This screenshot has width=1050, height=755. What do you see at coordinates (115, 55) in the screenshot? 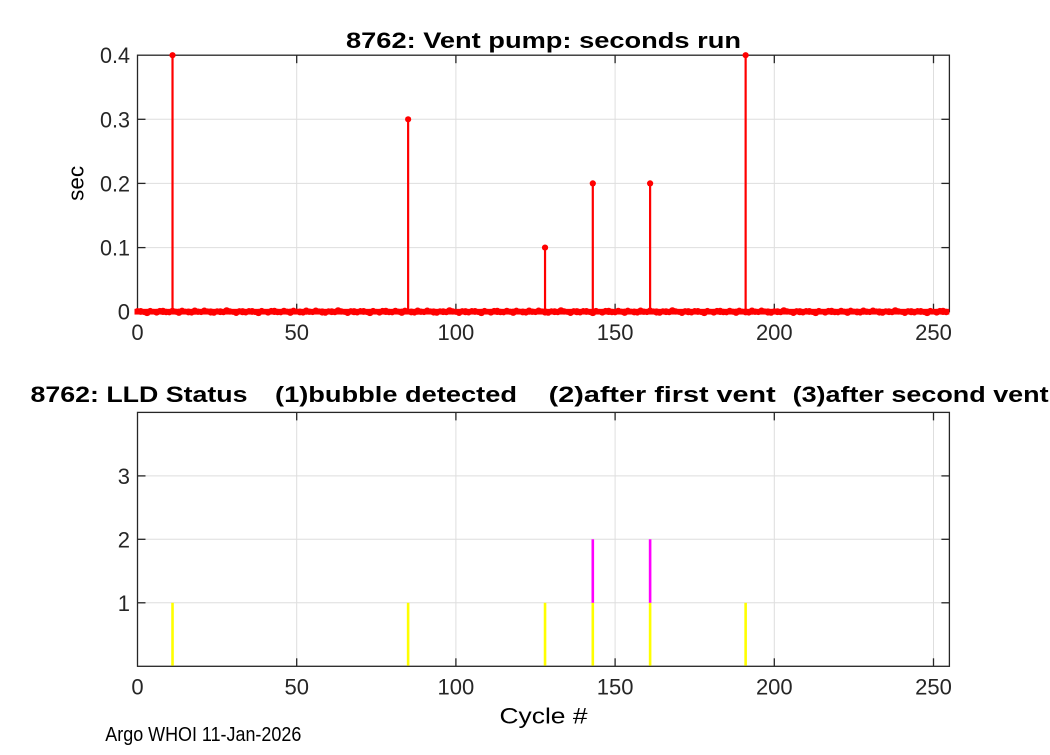
I see `svg-text: 0.4` at bounding box center [115, 55].